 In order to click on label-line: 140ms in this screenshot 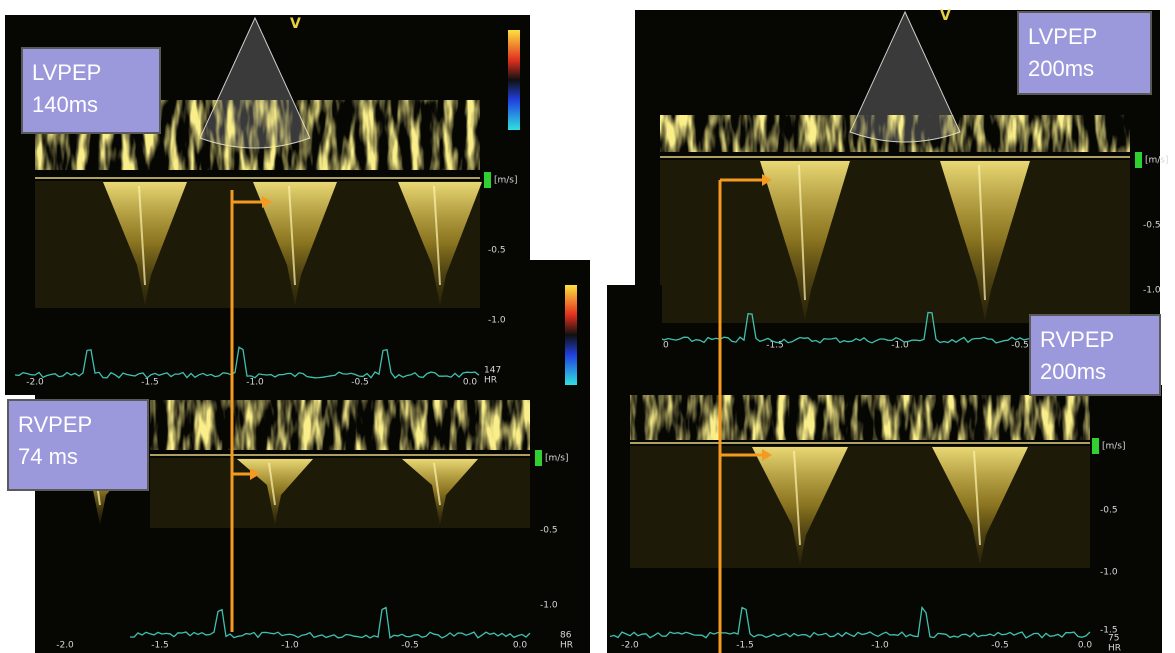, I will do `click(65, 104)`.